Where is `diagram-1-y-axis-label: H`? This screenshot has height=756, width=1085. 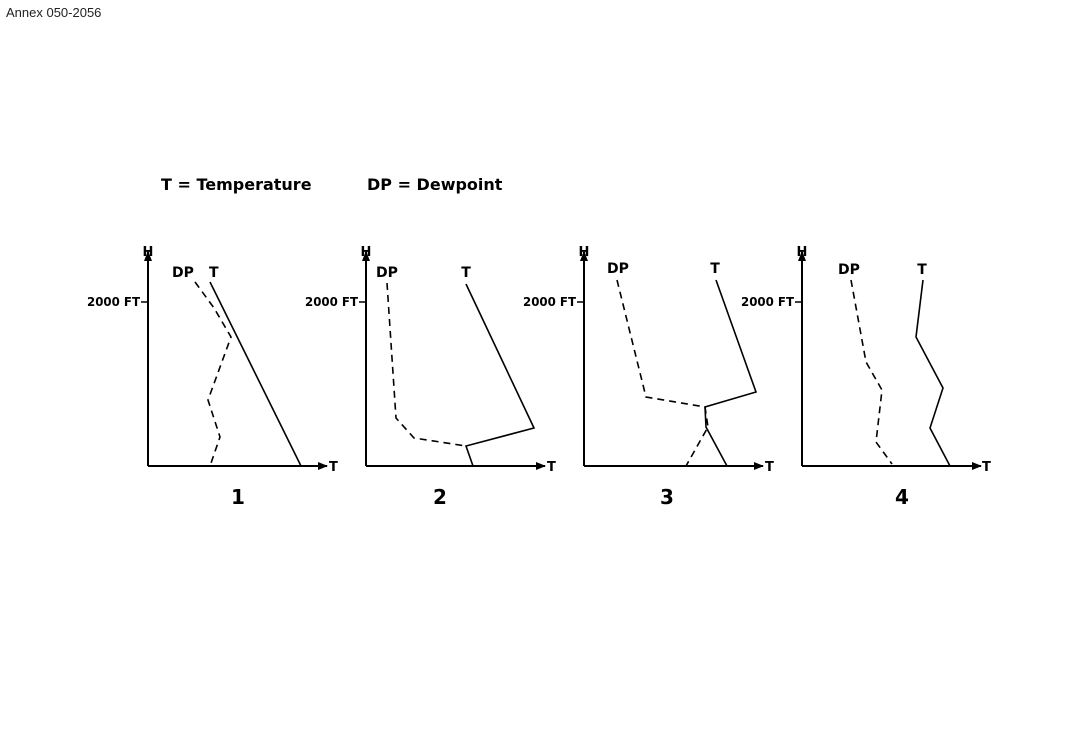
diagram-1-y-axis-label: H is located at coordinates (148, 252).